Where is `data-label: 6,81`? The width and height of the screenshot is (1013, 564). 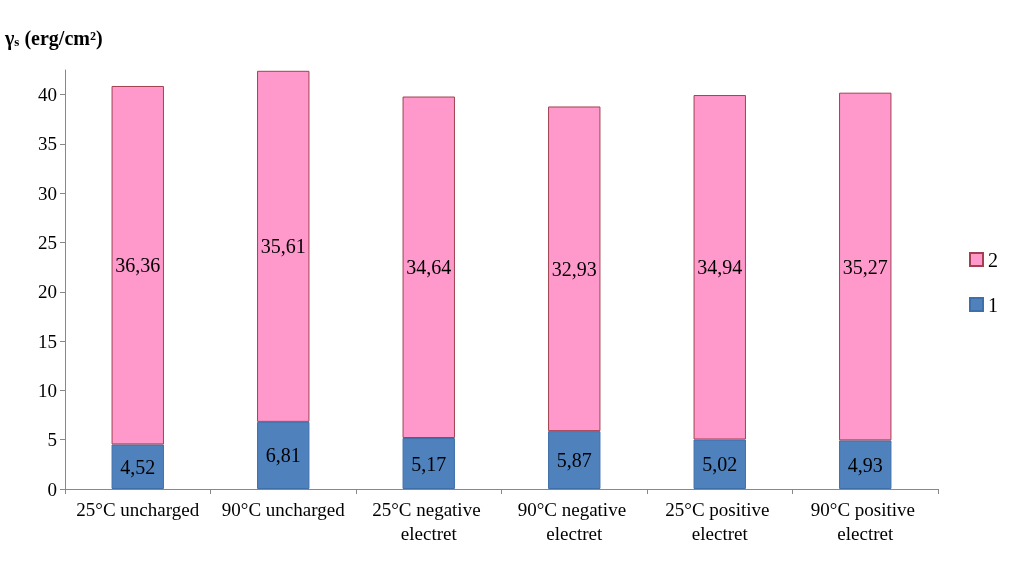 data-label: 6,81 is located at coordinates (283, 455).